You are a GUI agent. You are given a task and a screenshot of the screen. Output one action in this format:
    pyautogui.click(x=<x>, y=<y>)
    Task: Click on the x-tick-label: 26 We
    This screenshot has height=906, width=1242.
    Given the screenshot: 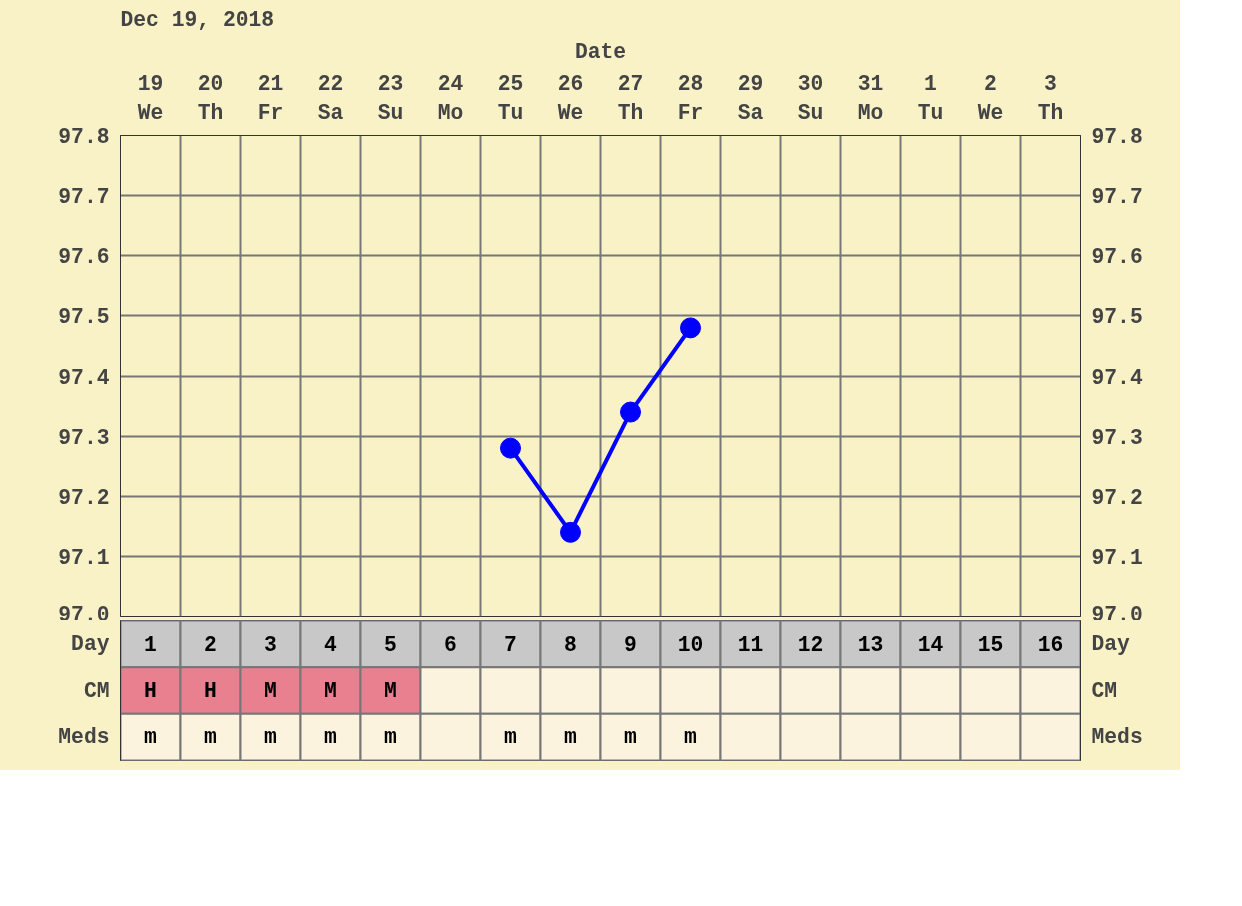 What is the action you would take?
    pyautogui.click(x=570, y=98)
    